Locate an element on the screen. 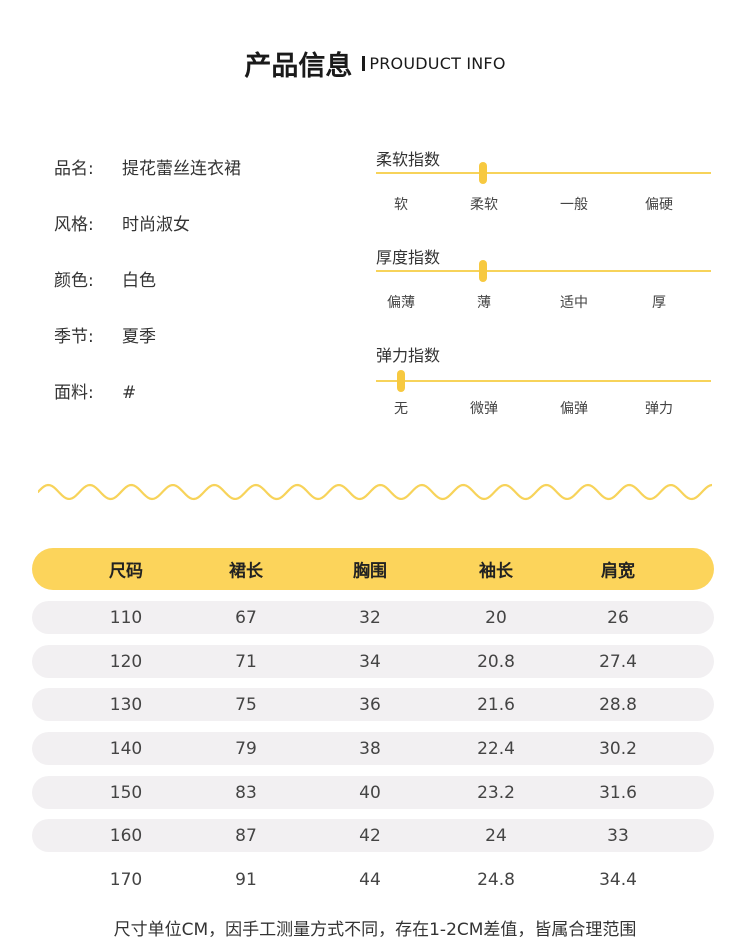 The image size is (750, 952). table-row: 130 75 36 21.6 28.8 is located at coordinates (373, 704).